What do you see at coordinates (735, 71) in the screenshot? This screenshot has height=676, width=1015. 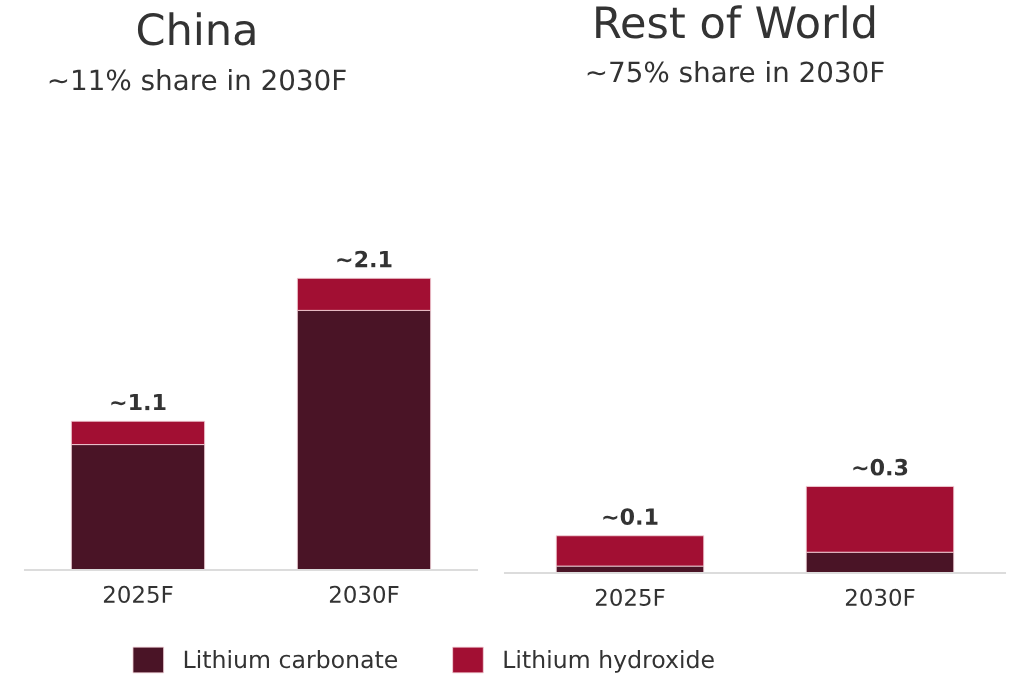 I see `chart-subtitle: ~75% share in 2030F` at bounding box center [735, 71].